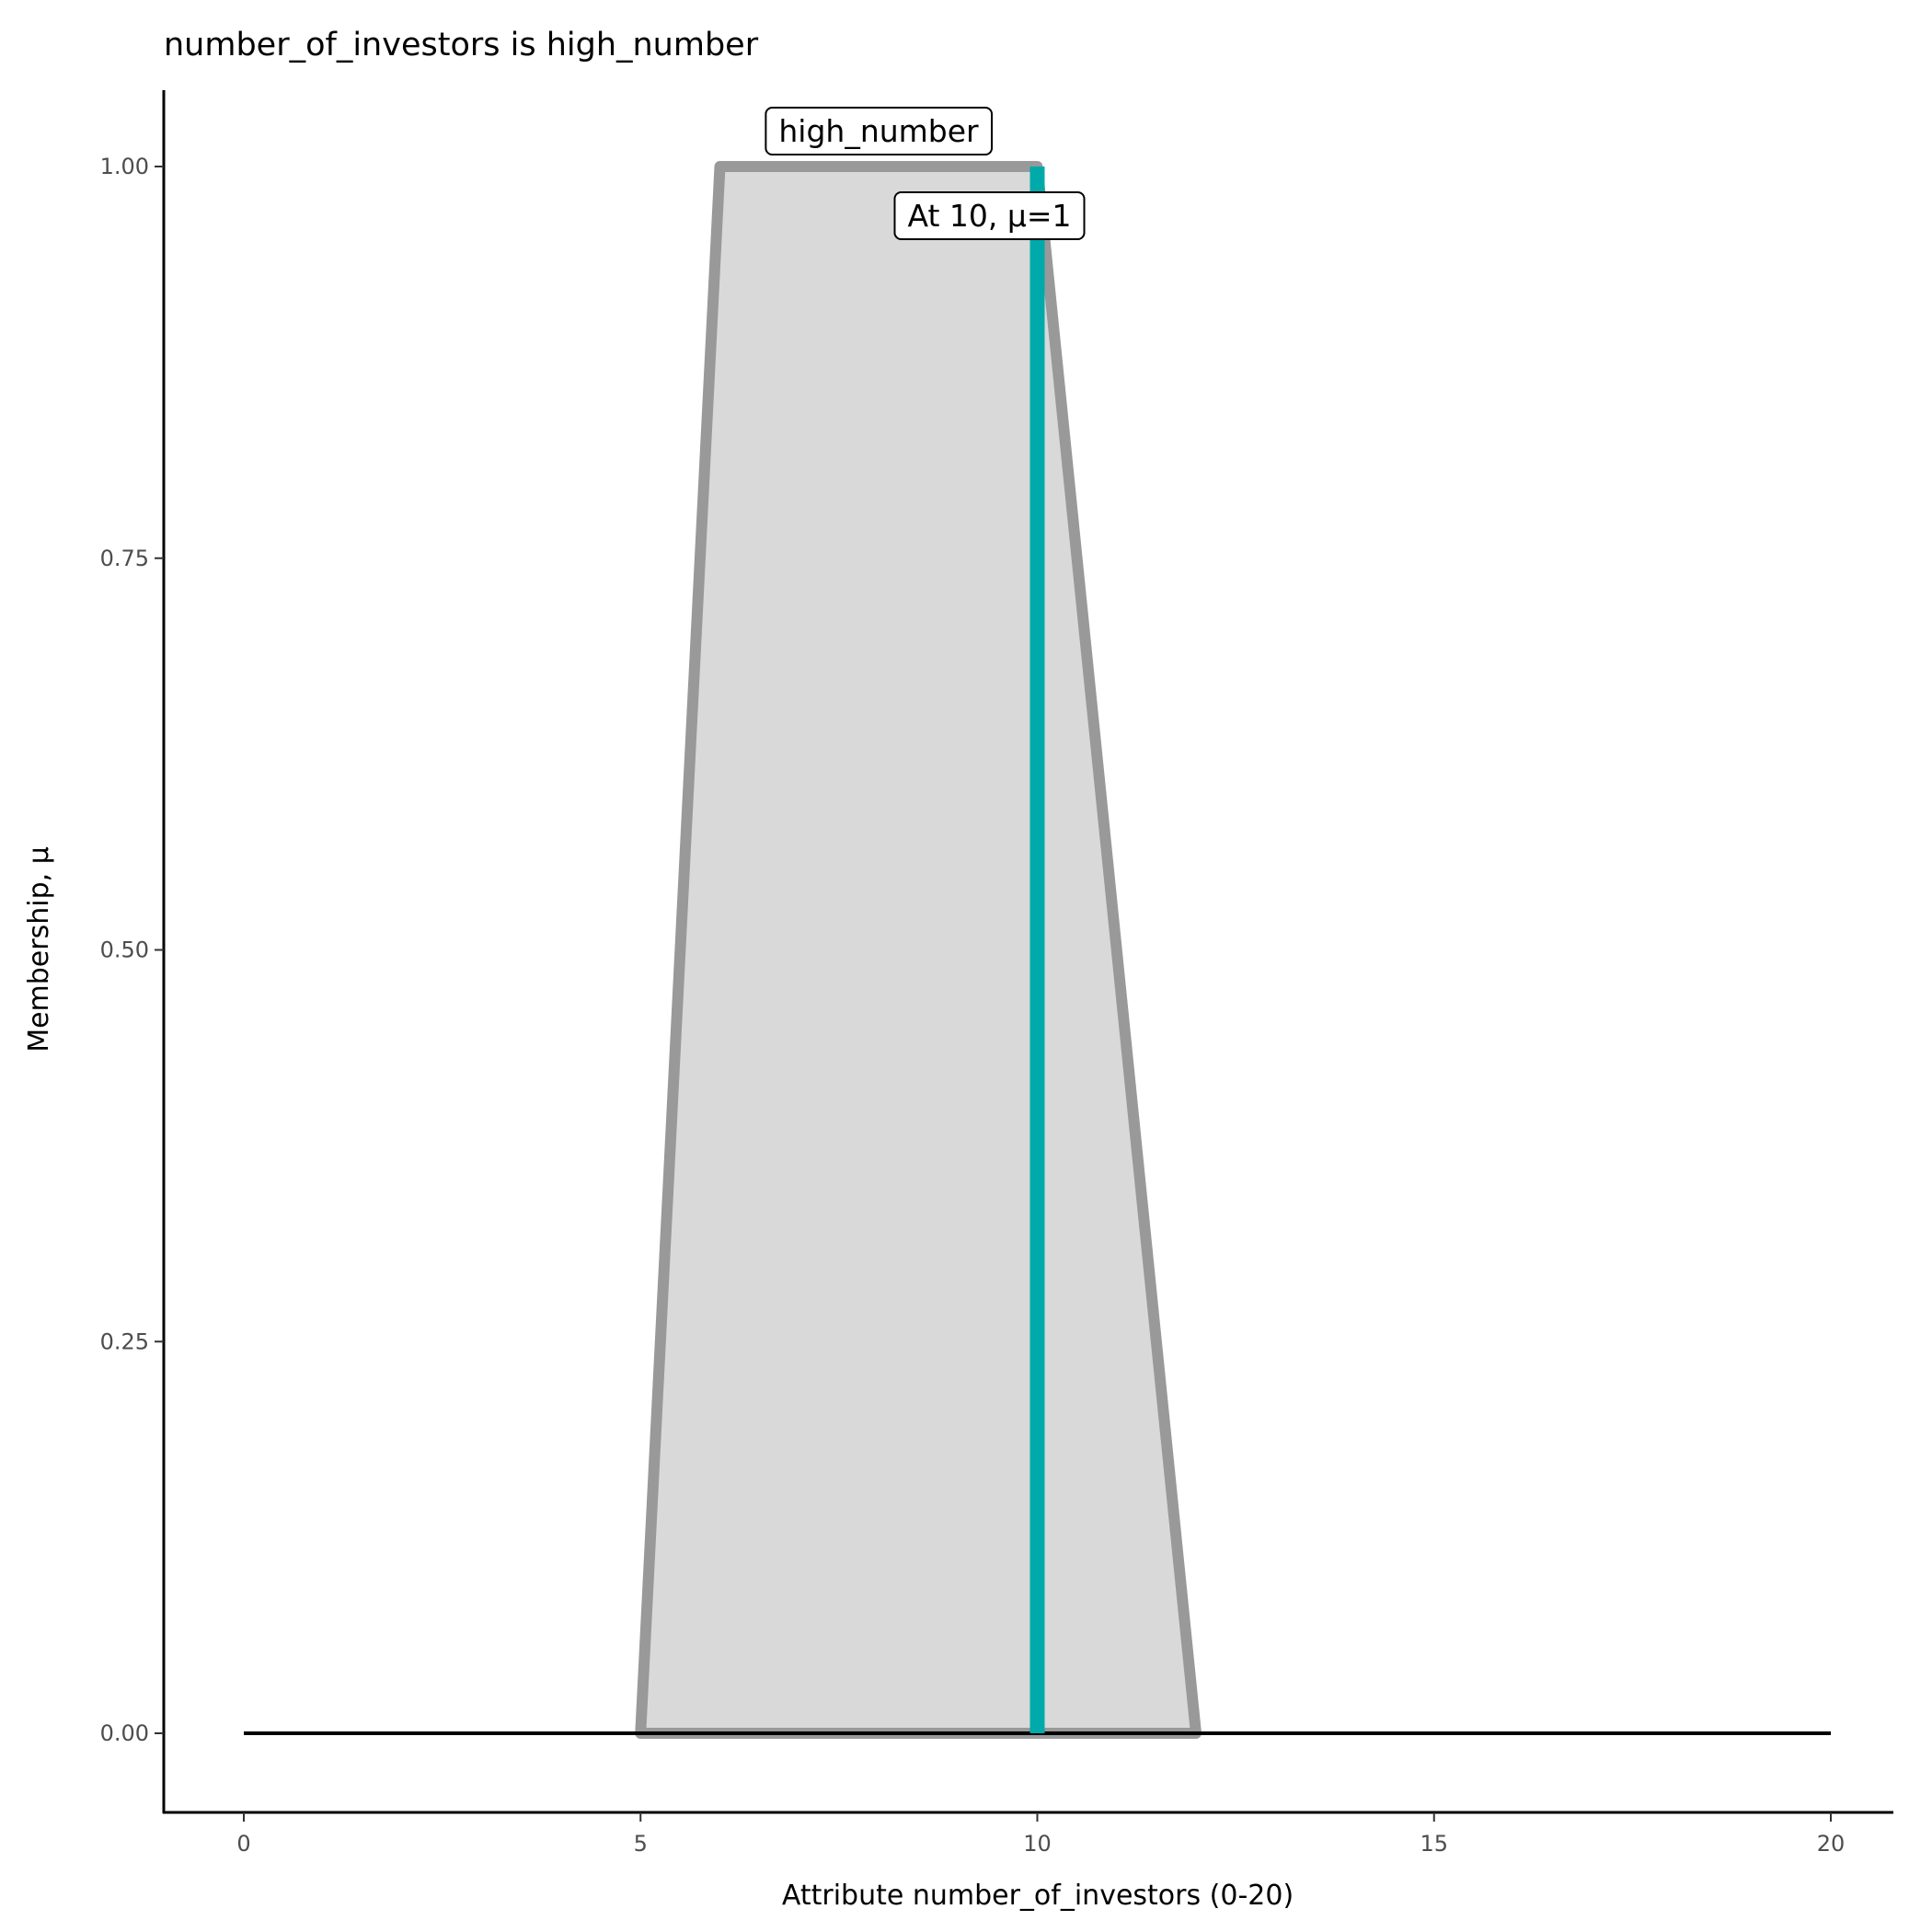 The height and width of the screenshot is (1932, 1932). Describe the element at coordinates (243, 1844) in the screenshot. I see `x-tick-label: 0` at that location.